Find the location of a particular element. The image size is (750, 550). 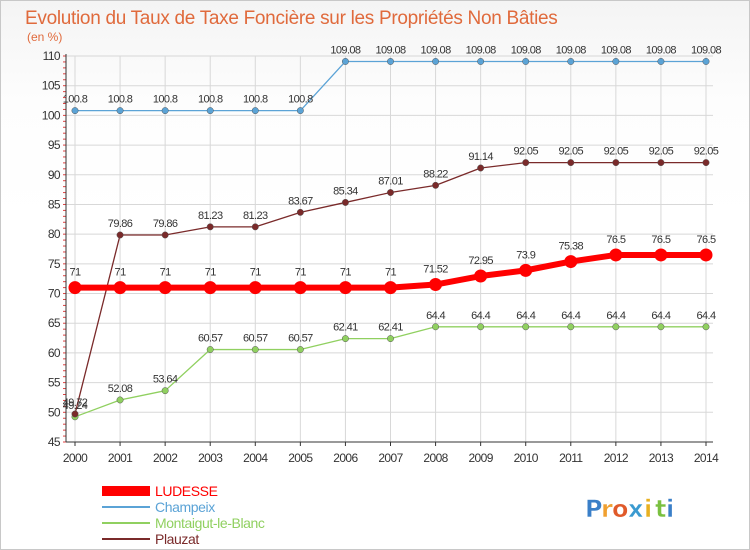

y-tick-label: 100 is located at coordinates (51, 115).